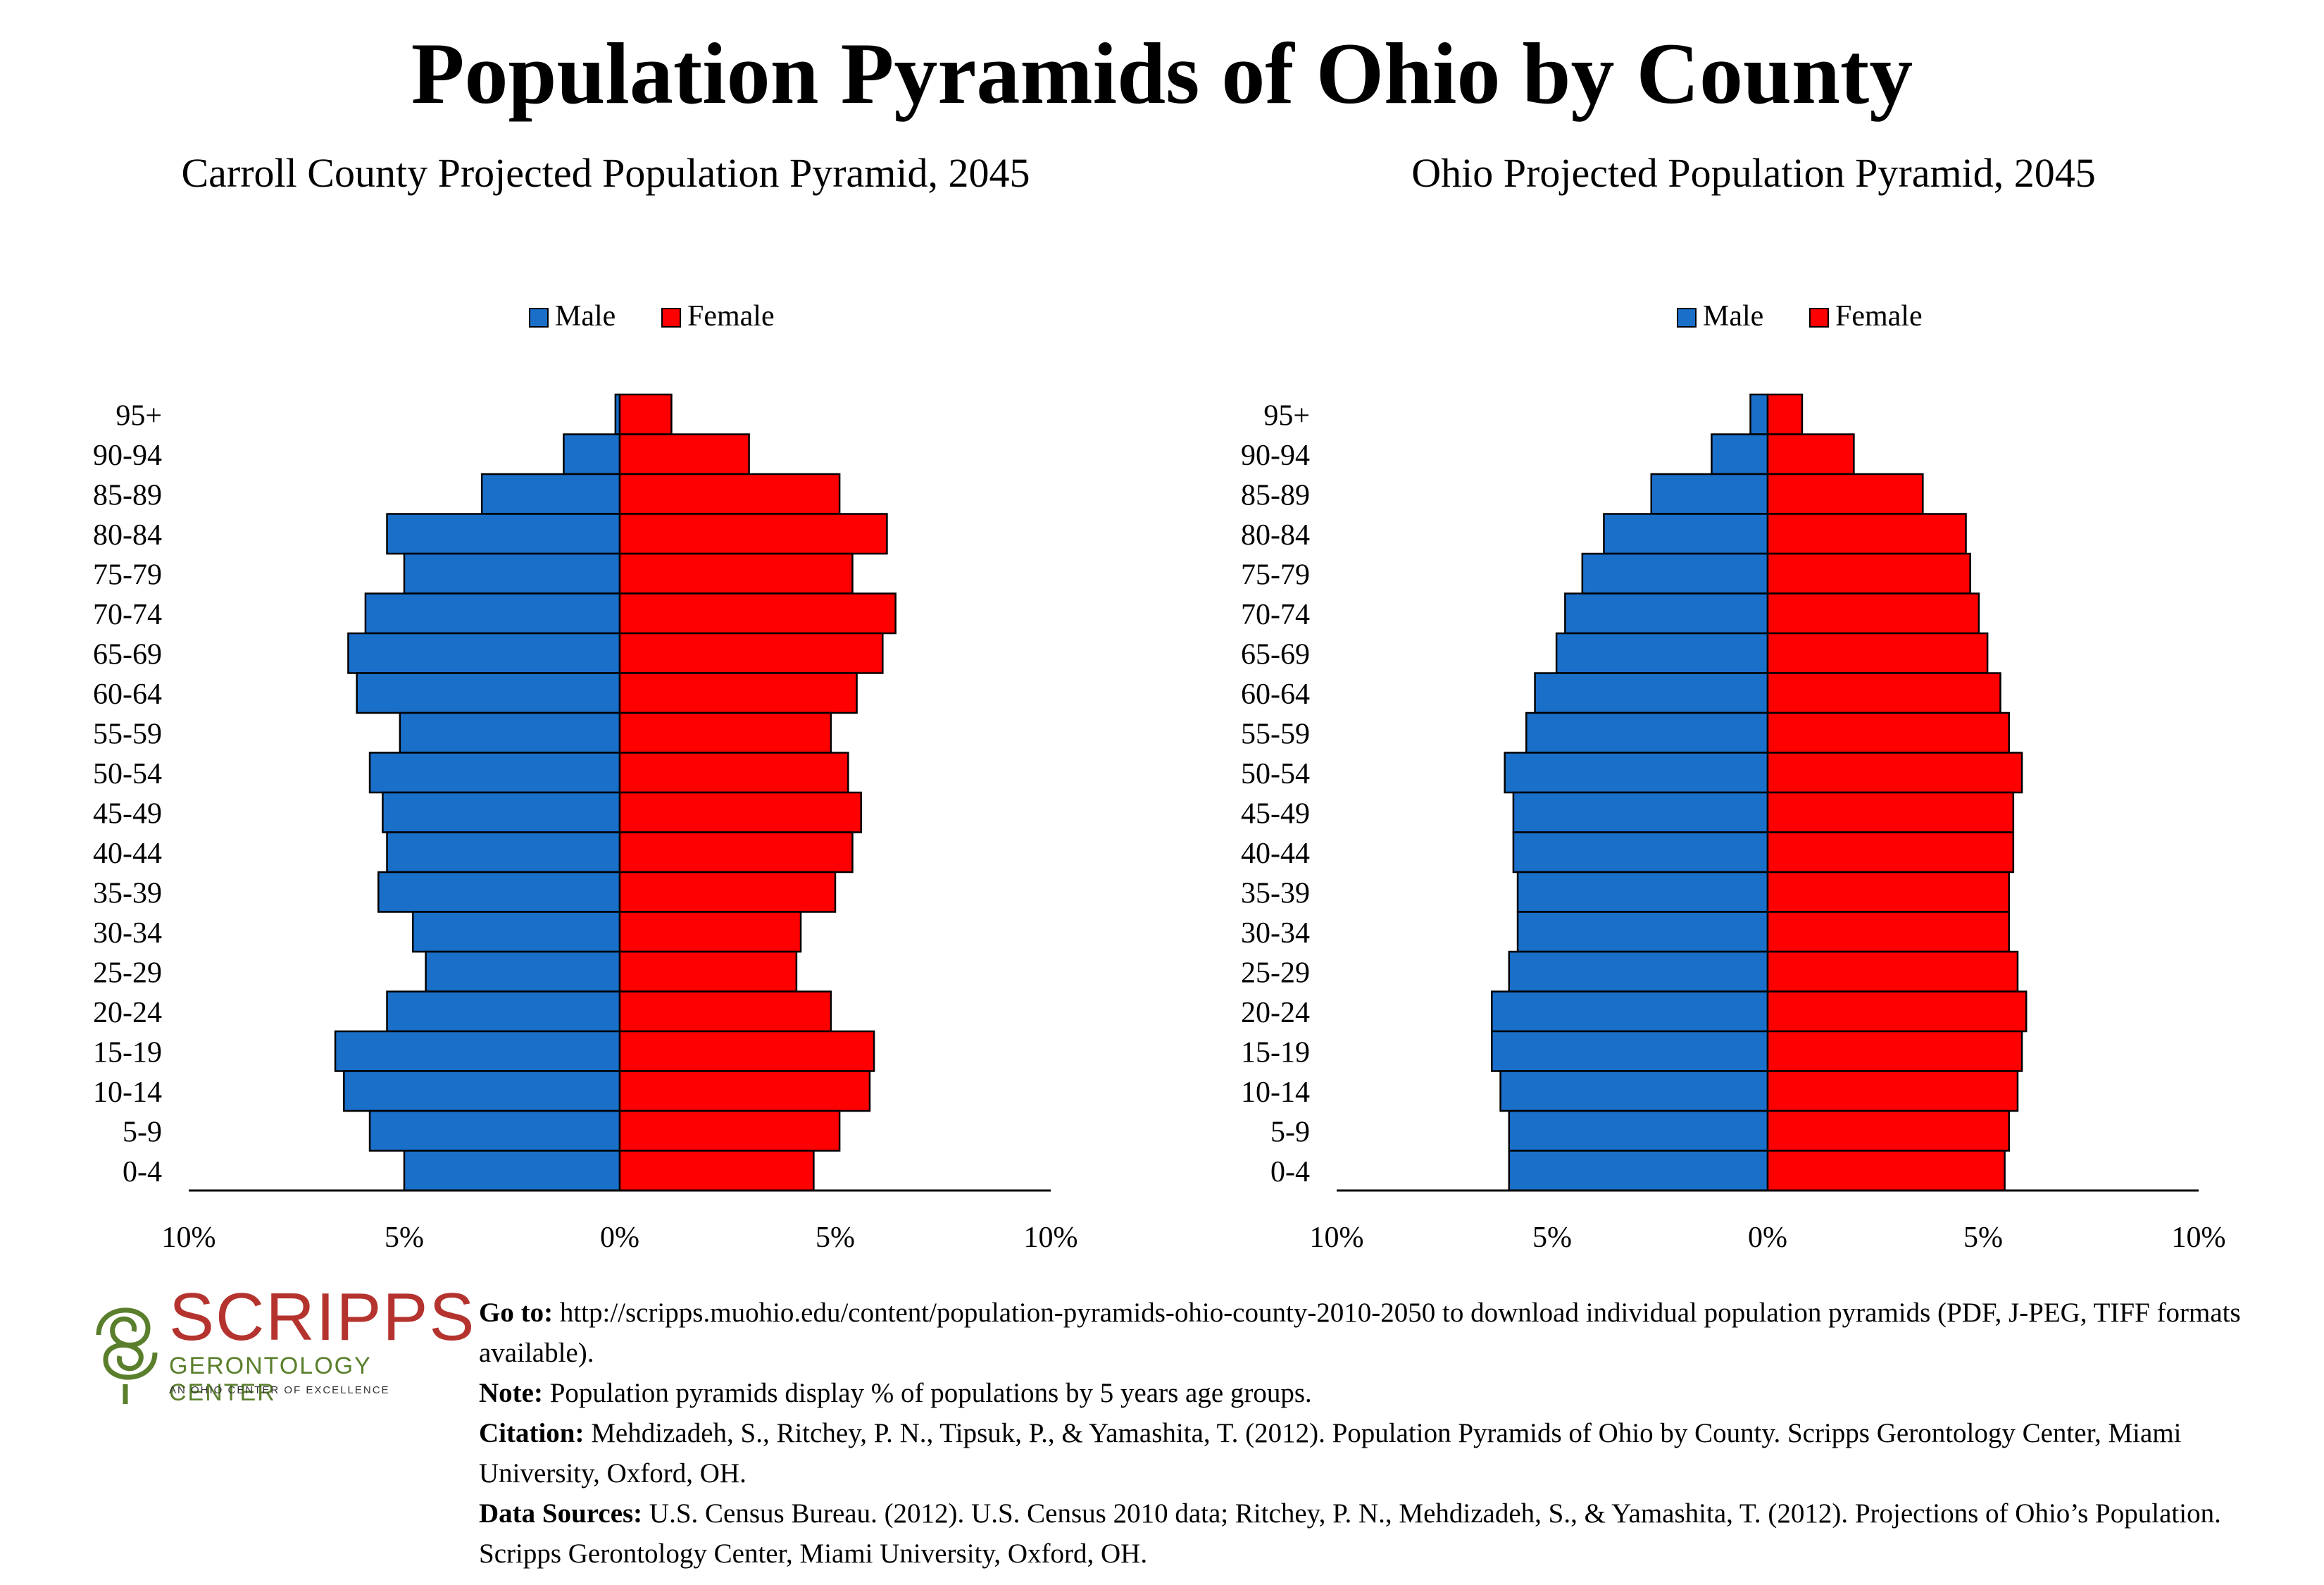 This screenshot has height=1585, width=2324. Describe the element at coordinates (128, 694) in the screenshot. I see `carroll-age-label-60-64: 60-64` at that location.